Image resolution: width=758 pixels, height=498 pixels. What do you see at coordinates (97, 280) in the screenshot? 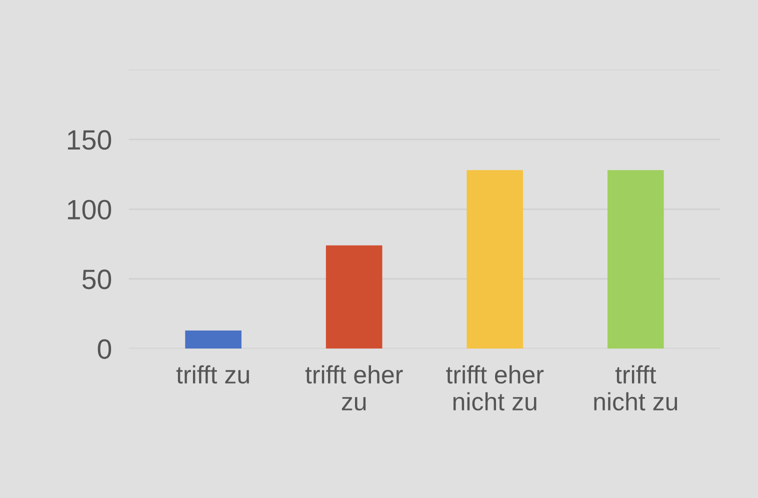
I see `y-tick-label: 50` at bounding box center [97, 280].